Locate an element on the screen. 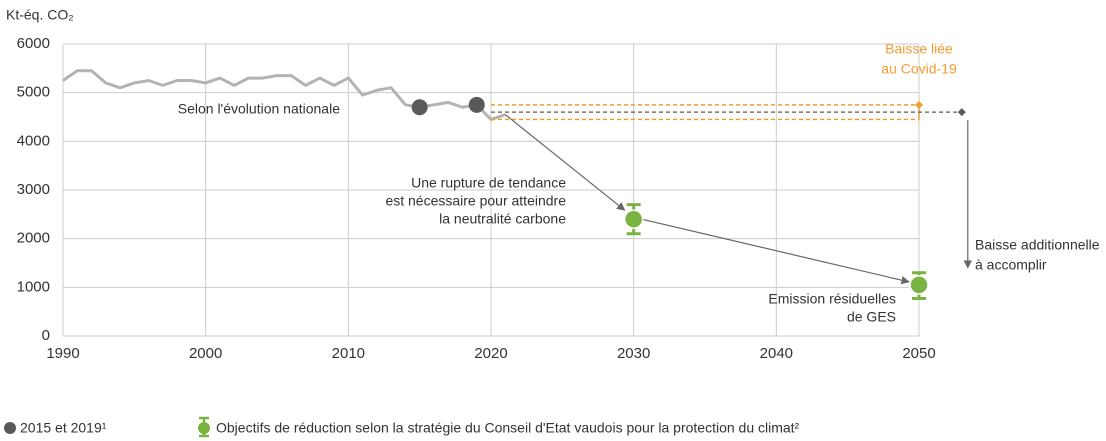 This screenshot has height=441, width=1106. annotation: Emission résiduelles is located at coordinates (832, 299).